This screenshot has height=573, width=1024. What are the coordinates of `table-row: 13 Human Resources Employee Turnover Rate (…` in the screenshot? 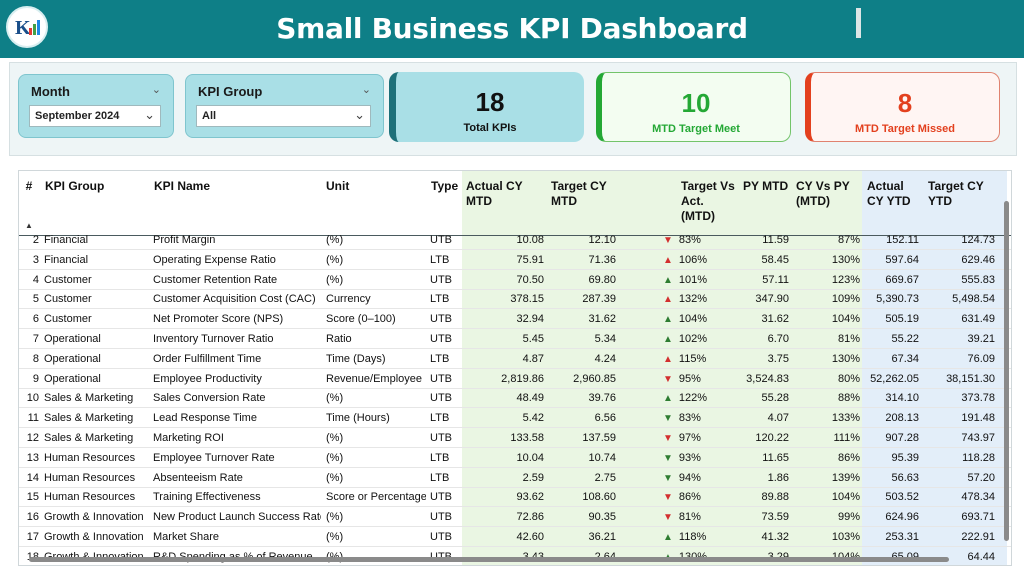 It's located at (515, 458).